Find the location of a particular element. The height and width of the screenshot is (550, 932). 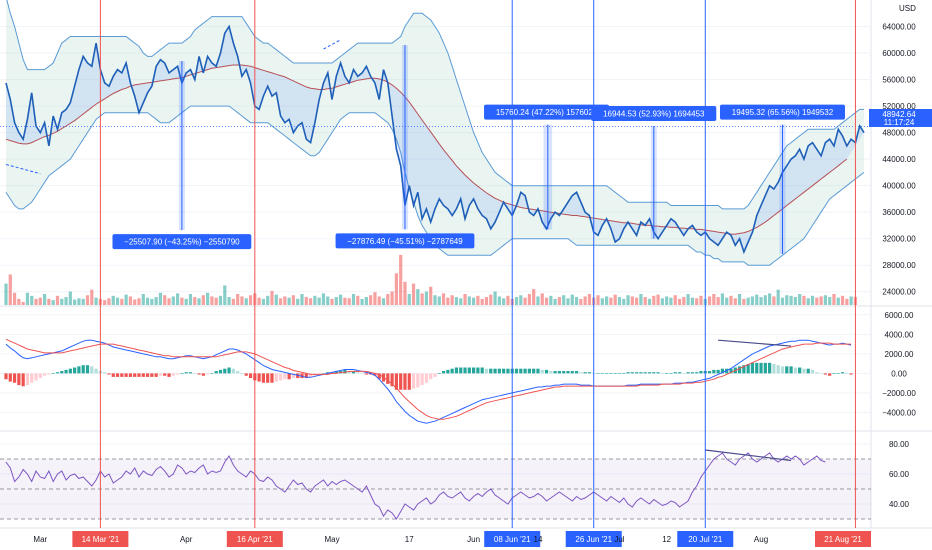

rsi-tick-label: 80.00 is located at coordinates (899, 444).